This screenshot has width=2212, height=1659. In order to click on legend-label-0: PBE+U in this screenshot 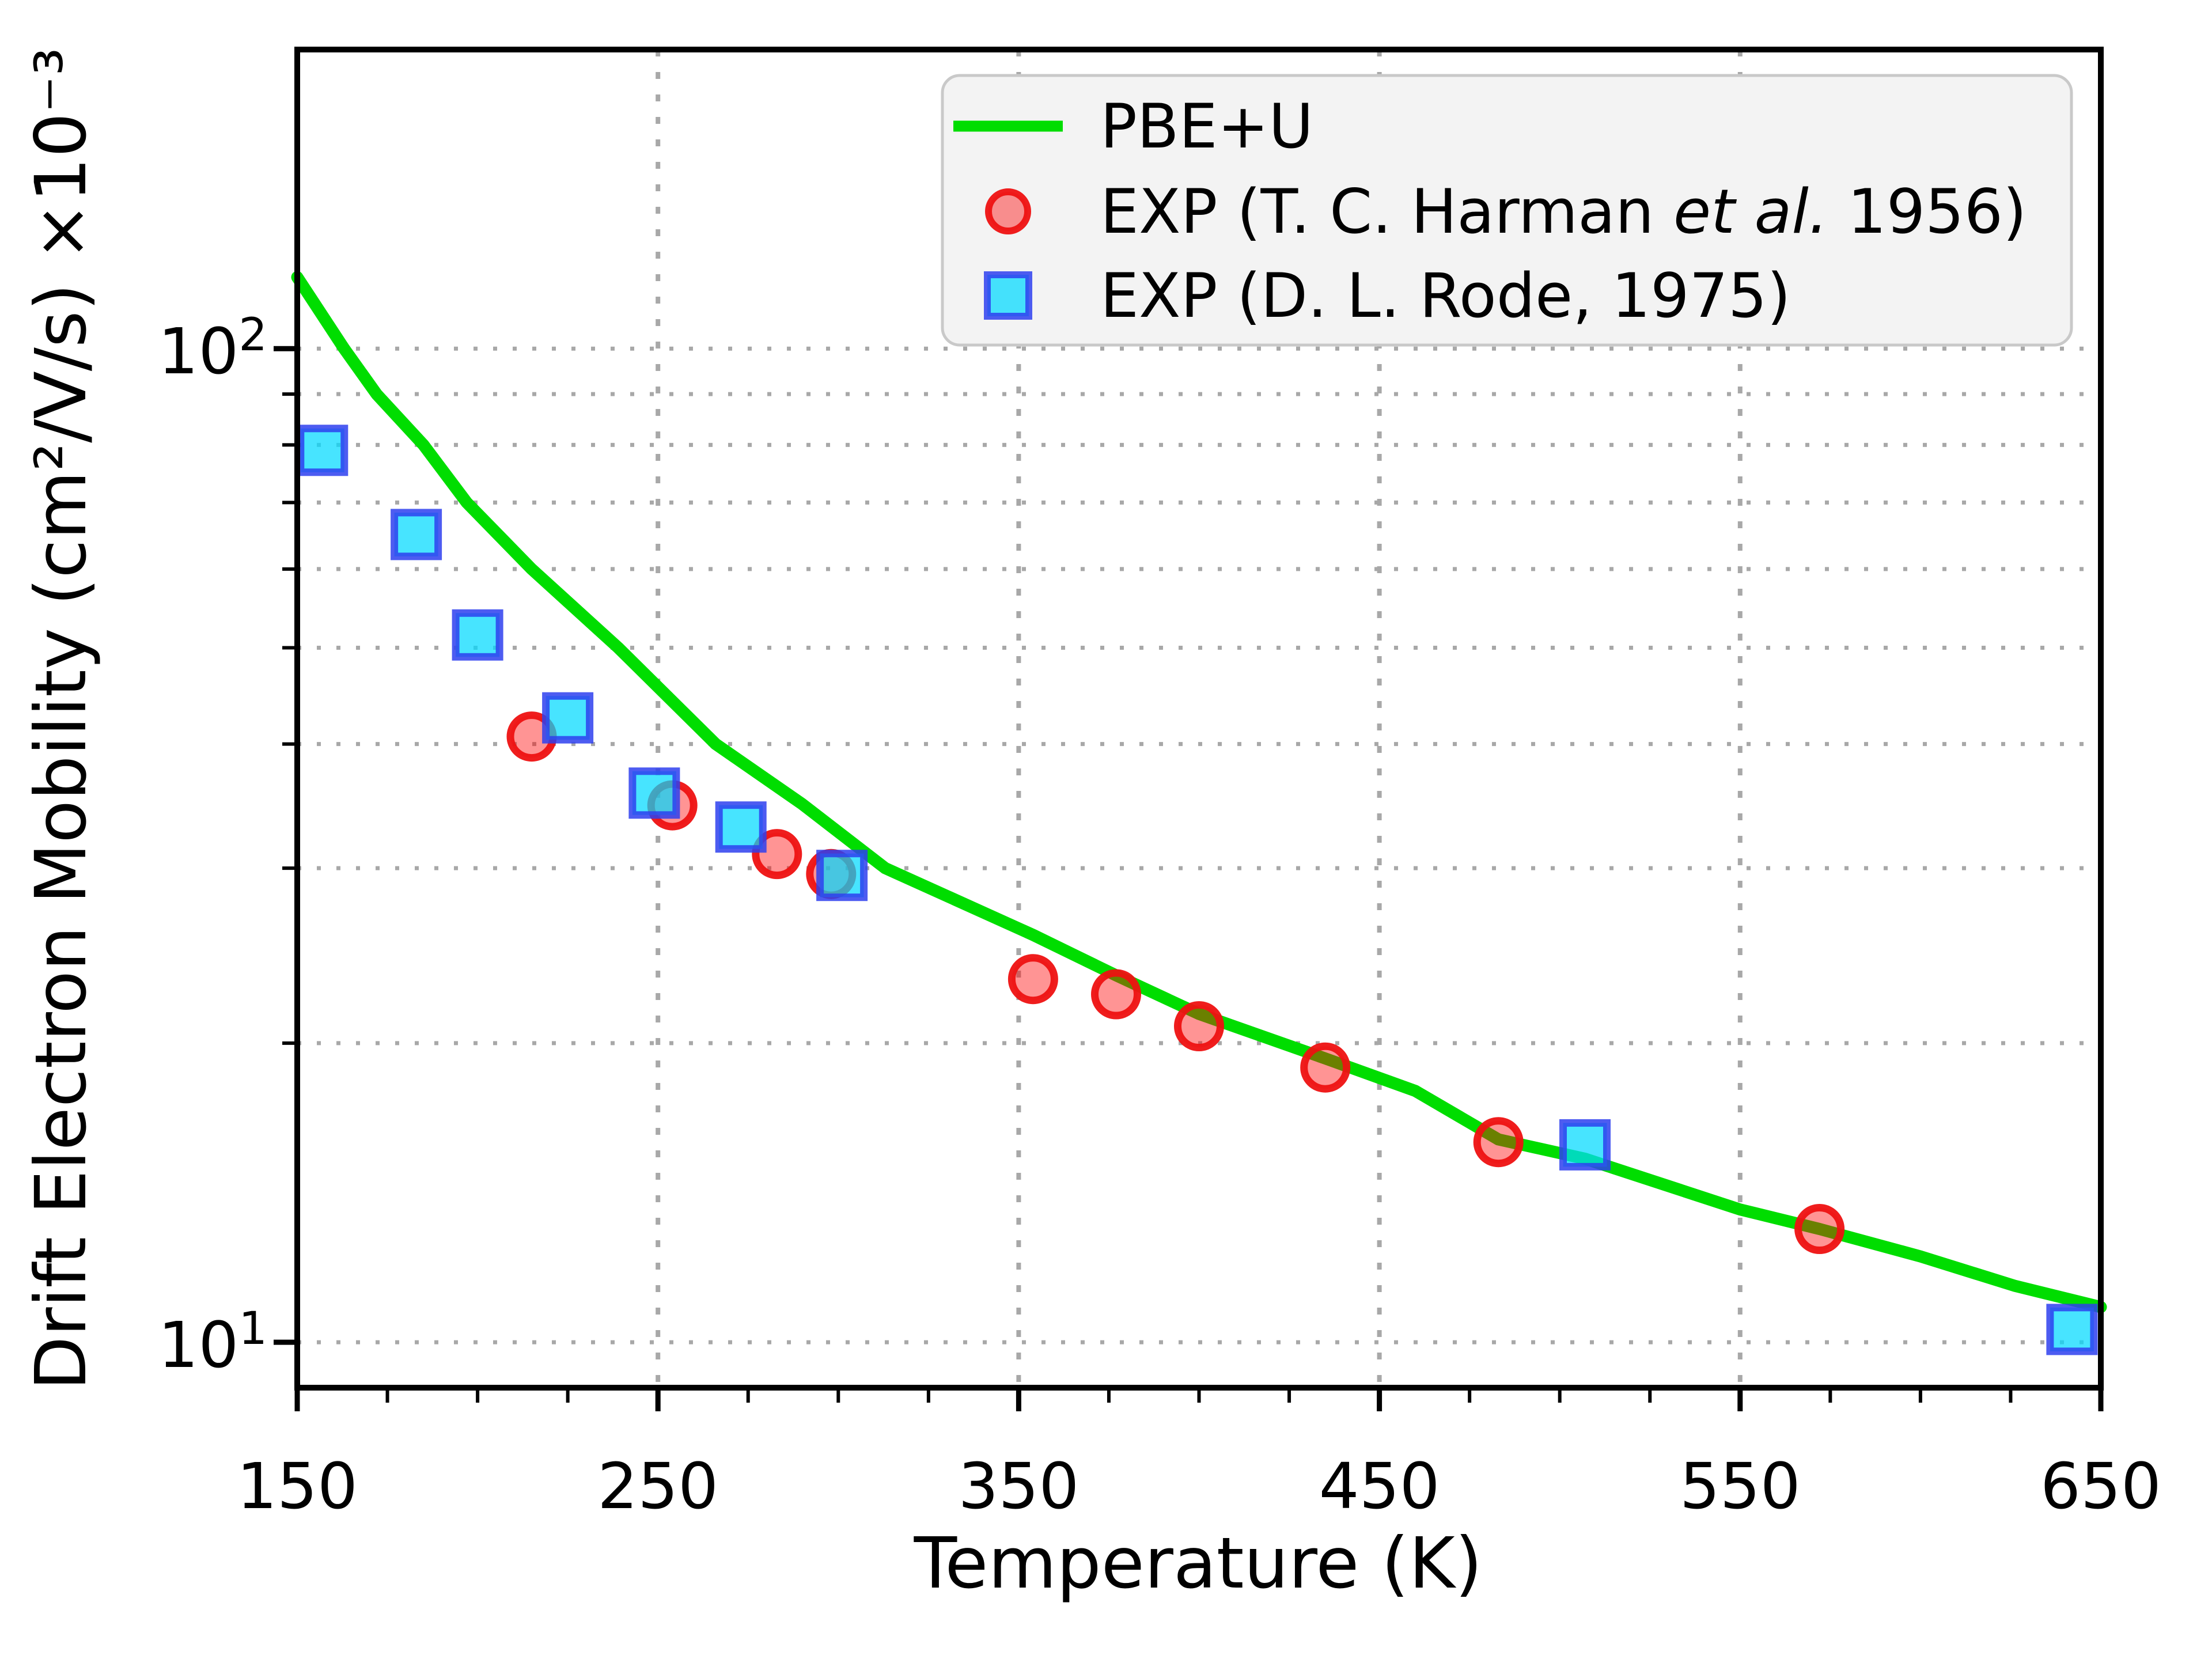, I will do `click(1206, 126)`.